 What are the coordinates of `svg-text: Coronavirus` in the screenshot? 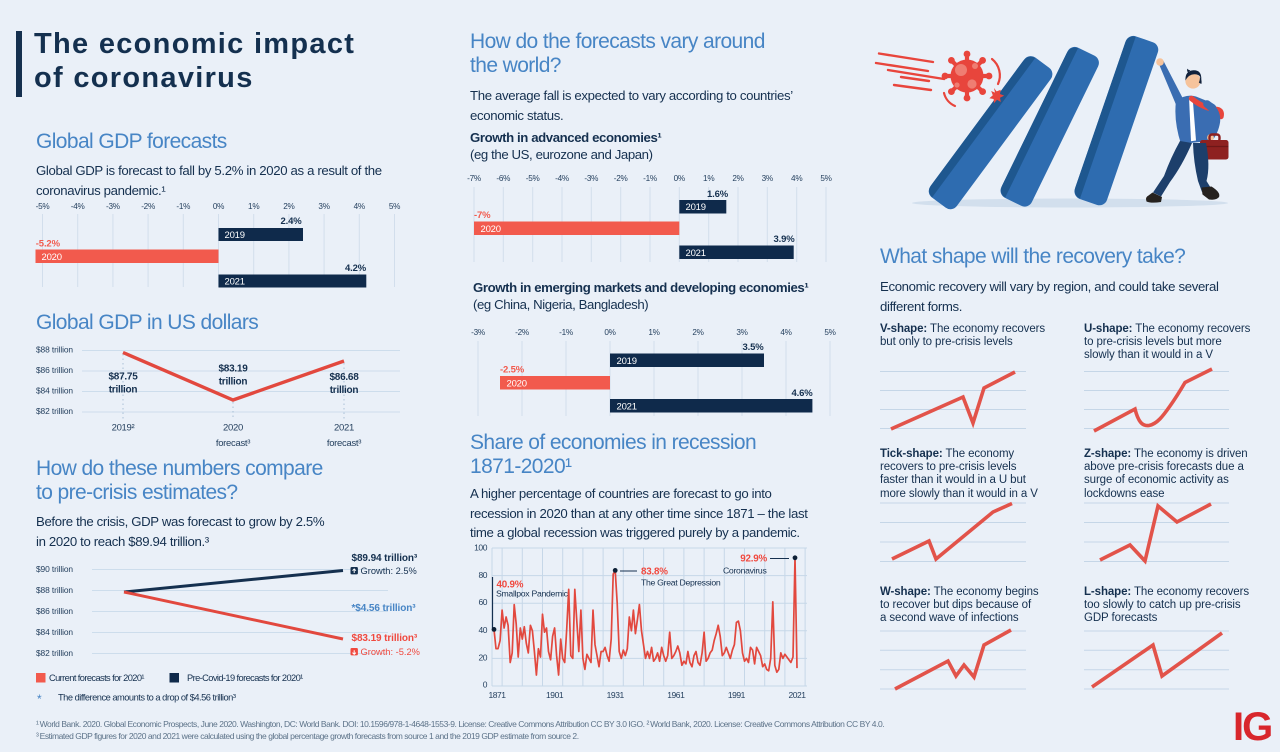 It's located at (745, 571).